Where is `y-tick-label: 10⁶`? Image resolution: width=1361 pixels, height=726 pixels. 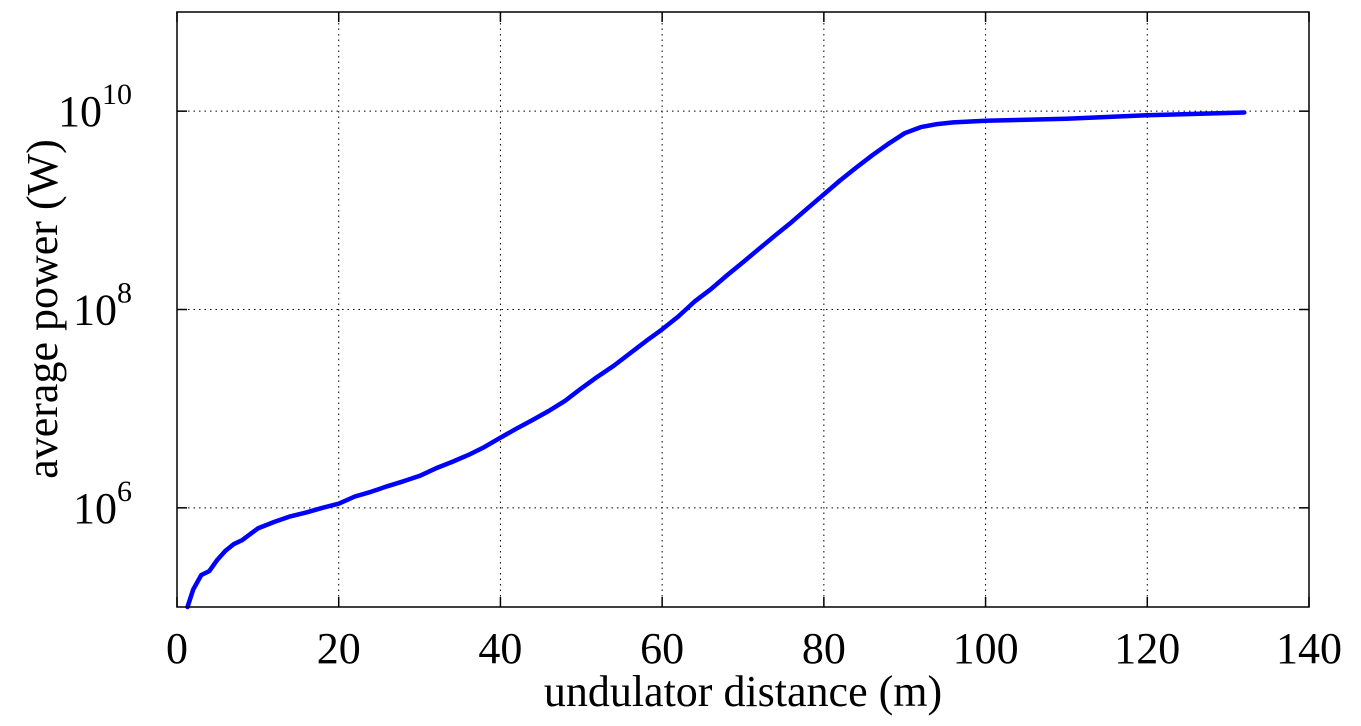 y-tick-label: 10⁶ is located at coordinates (102, 504).